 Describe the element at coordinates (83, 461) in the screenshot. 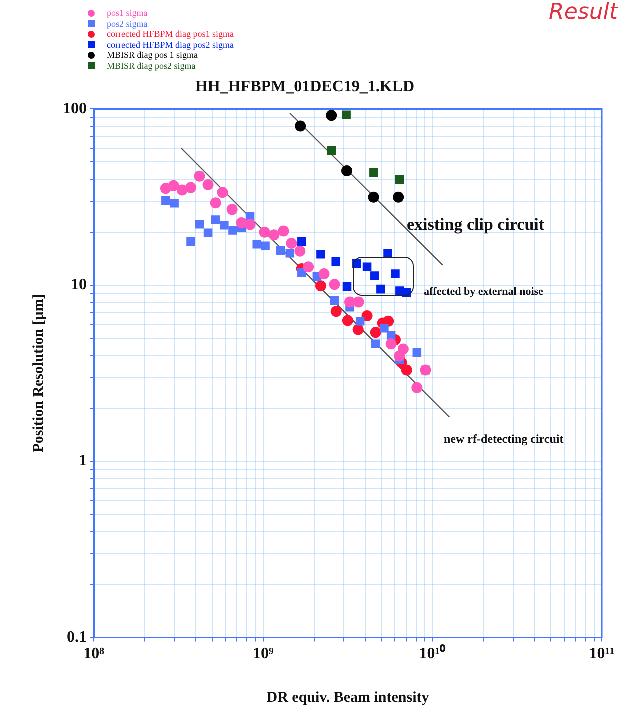

I see `y-tick-label: 1` at that location.